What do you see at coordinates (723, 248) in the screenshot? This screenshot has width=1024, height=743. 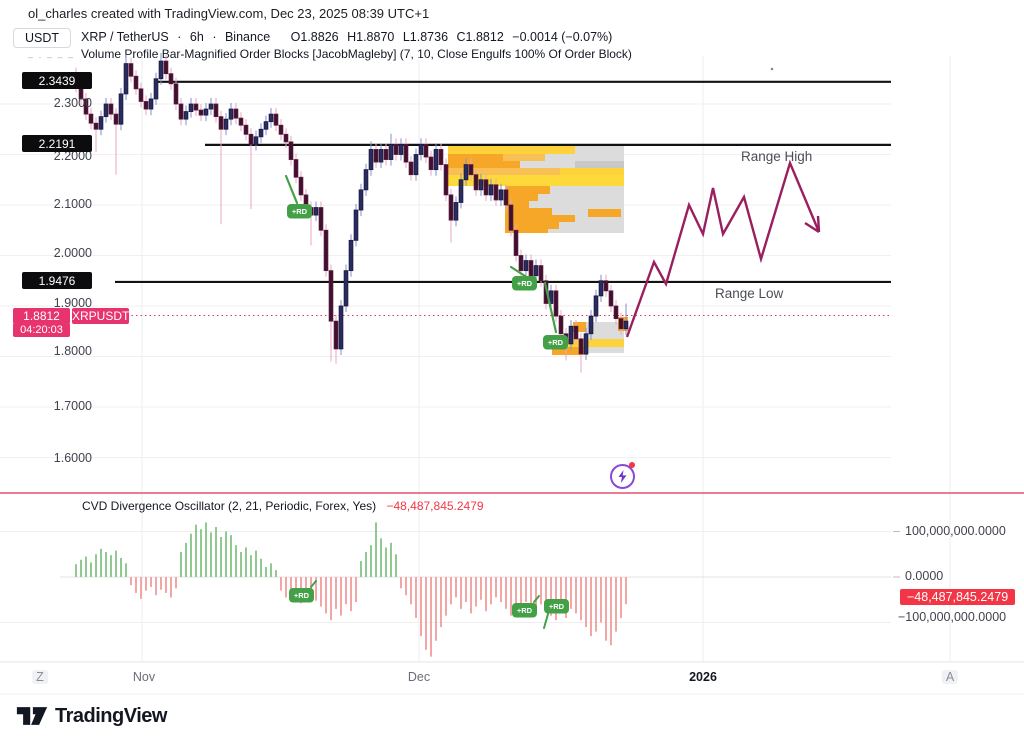 I see `projection-zigzag` at bounding box center [723, 248].